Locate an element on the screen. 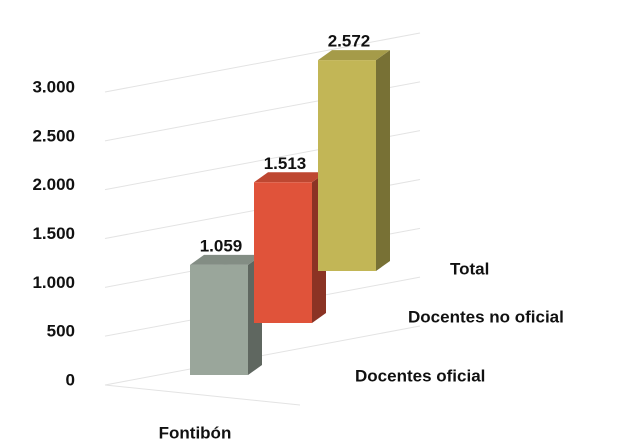 The image size is (644, 443). y-tick-label: 1.000 is located at coordinates (53, 282).